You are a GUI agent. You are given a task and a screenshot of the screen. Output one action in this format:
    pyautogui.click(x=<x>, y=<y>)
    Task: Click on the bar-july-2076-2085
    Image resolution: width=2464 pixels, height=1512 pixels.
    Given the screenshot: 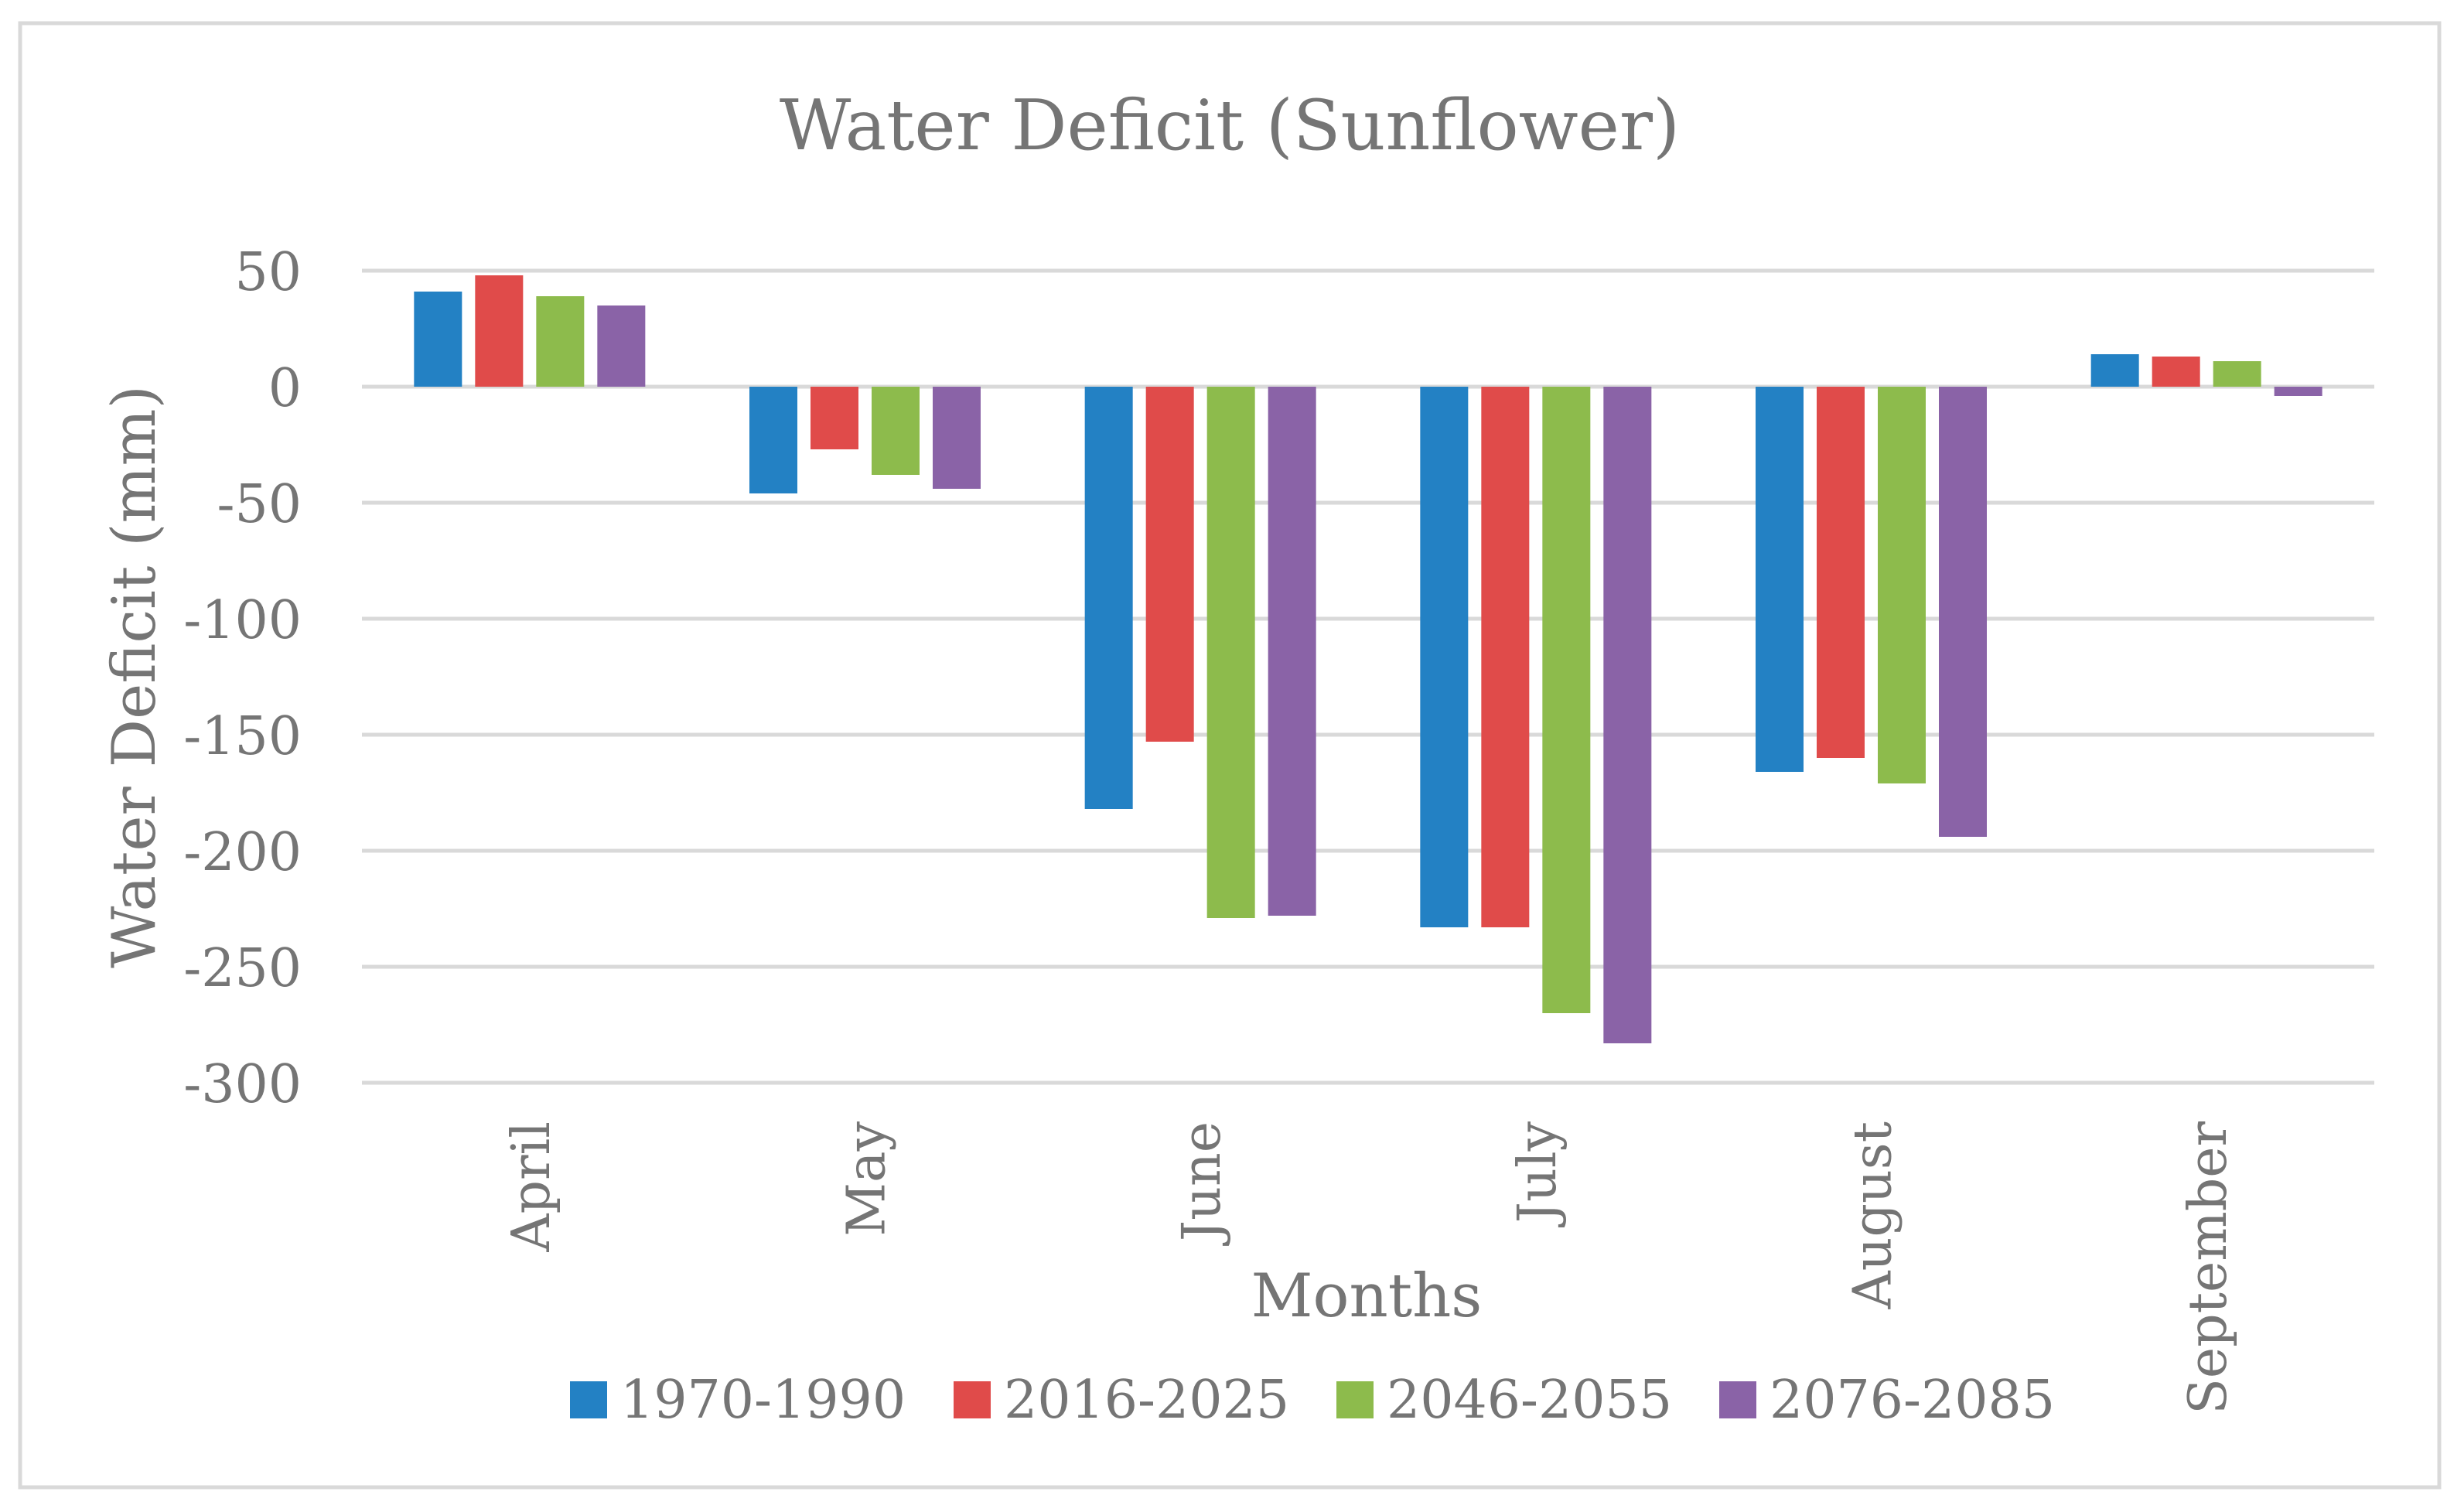 What is the action you would take?
    pyautogui.click(x=1627, y=715)
    